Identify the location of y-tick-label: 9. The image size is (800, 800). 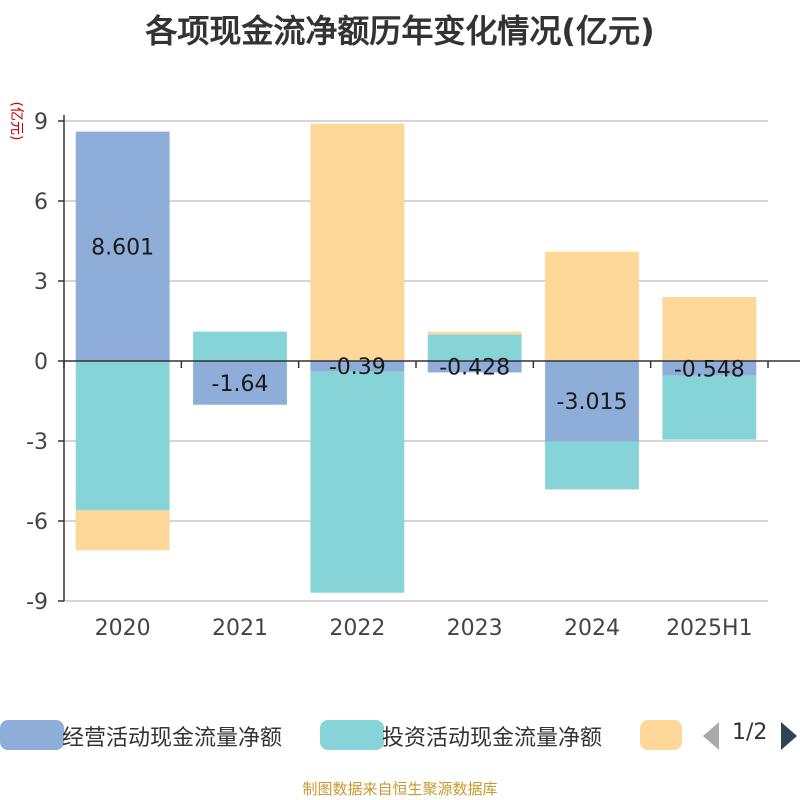
(41, 122).